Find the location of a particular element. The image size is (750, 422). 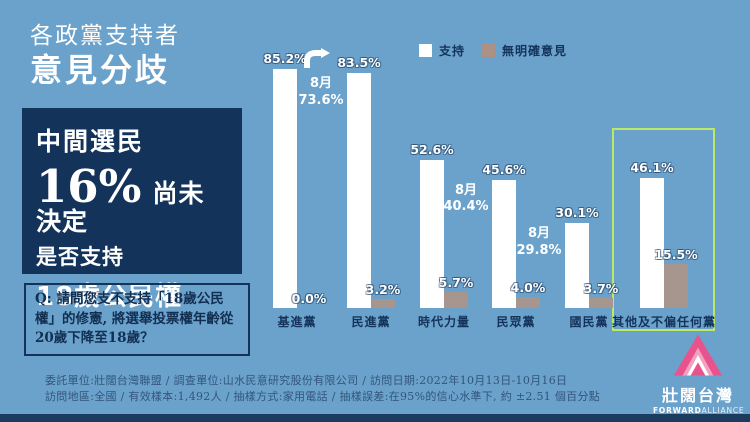

callout-line3: 是否支持 is located at coordinates (80, 257).